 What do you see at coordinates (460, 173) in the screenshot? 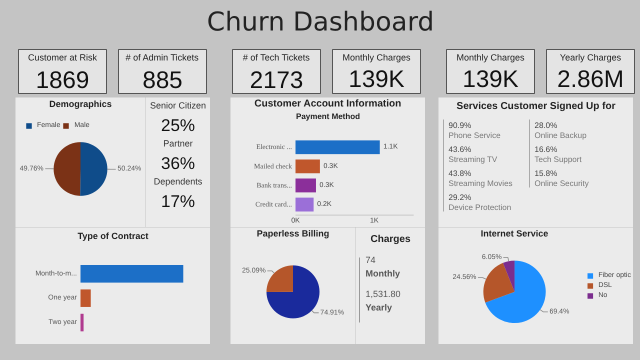
I see `text: 43.8%` at bounding box center [460, 173].